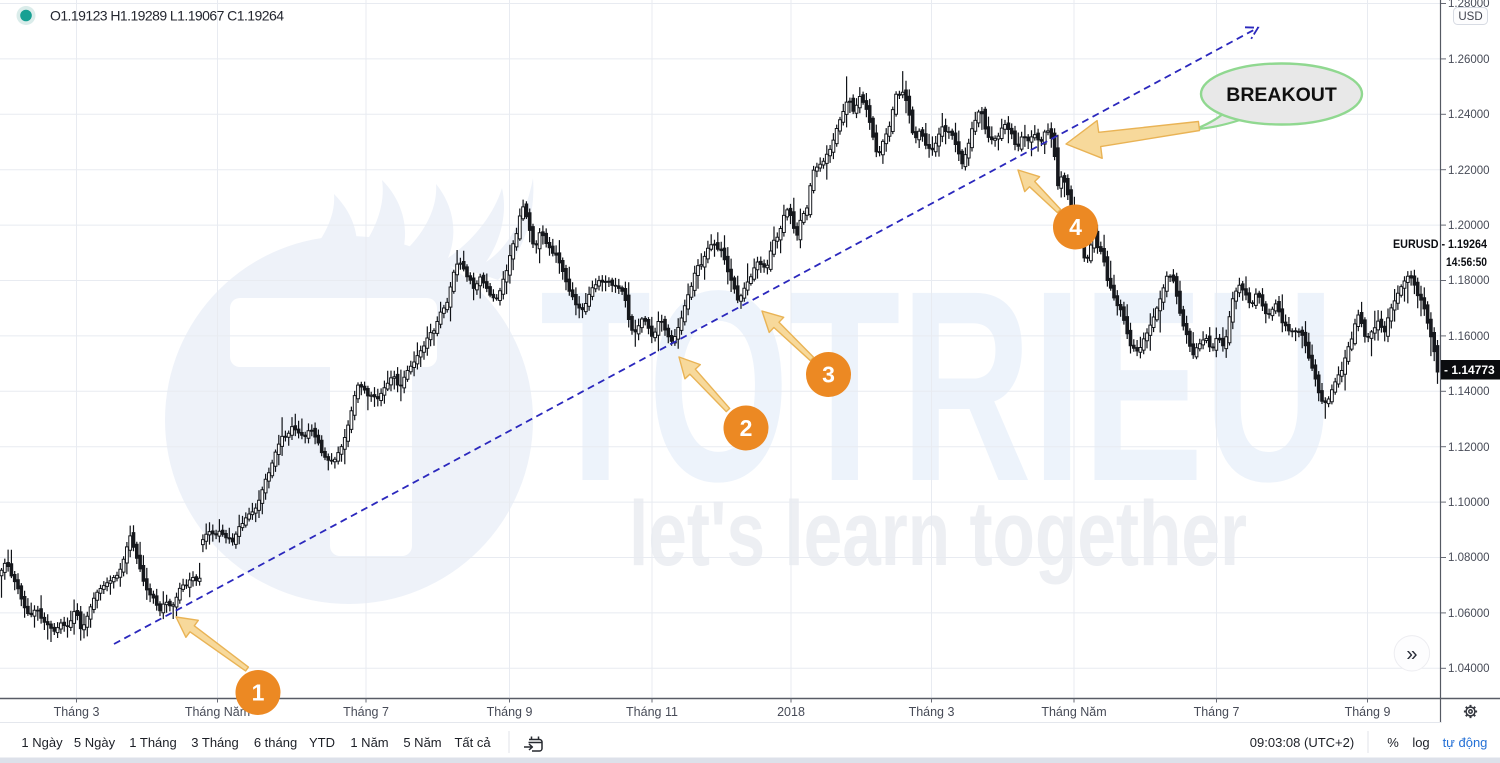 Image resolution: width=1500 pixels, height=763 pixels. Describe the element at coordinates (1469, 558) in the screenshot. I see `svg-text: 1.08000` at that location.